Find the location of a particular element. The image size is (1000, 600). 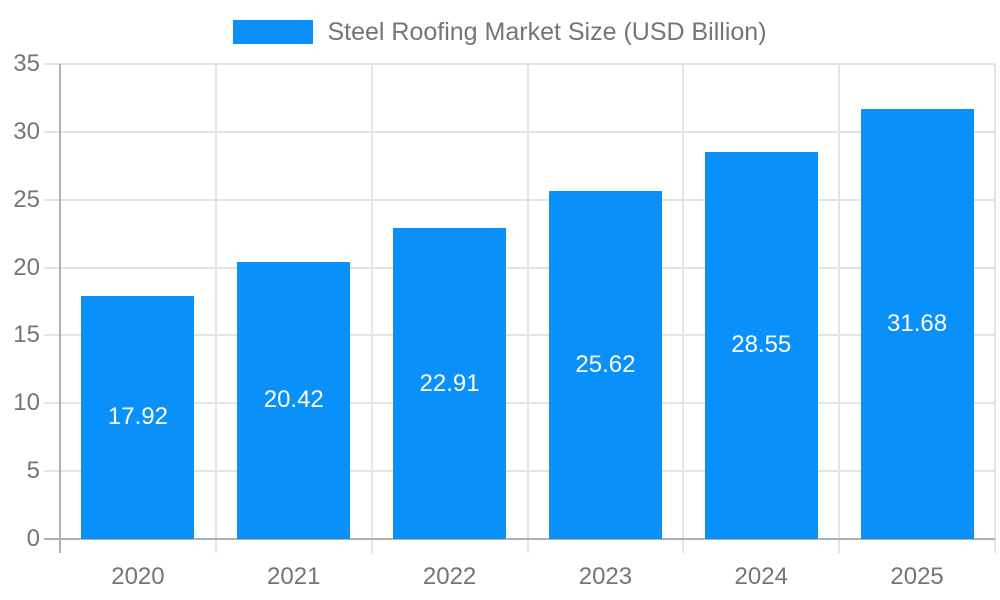

bar-value-label-2021: 20.42 is located at coordinates (293, 400).